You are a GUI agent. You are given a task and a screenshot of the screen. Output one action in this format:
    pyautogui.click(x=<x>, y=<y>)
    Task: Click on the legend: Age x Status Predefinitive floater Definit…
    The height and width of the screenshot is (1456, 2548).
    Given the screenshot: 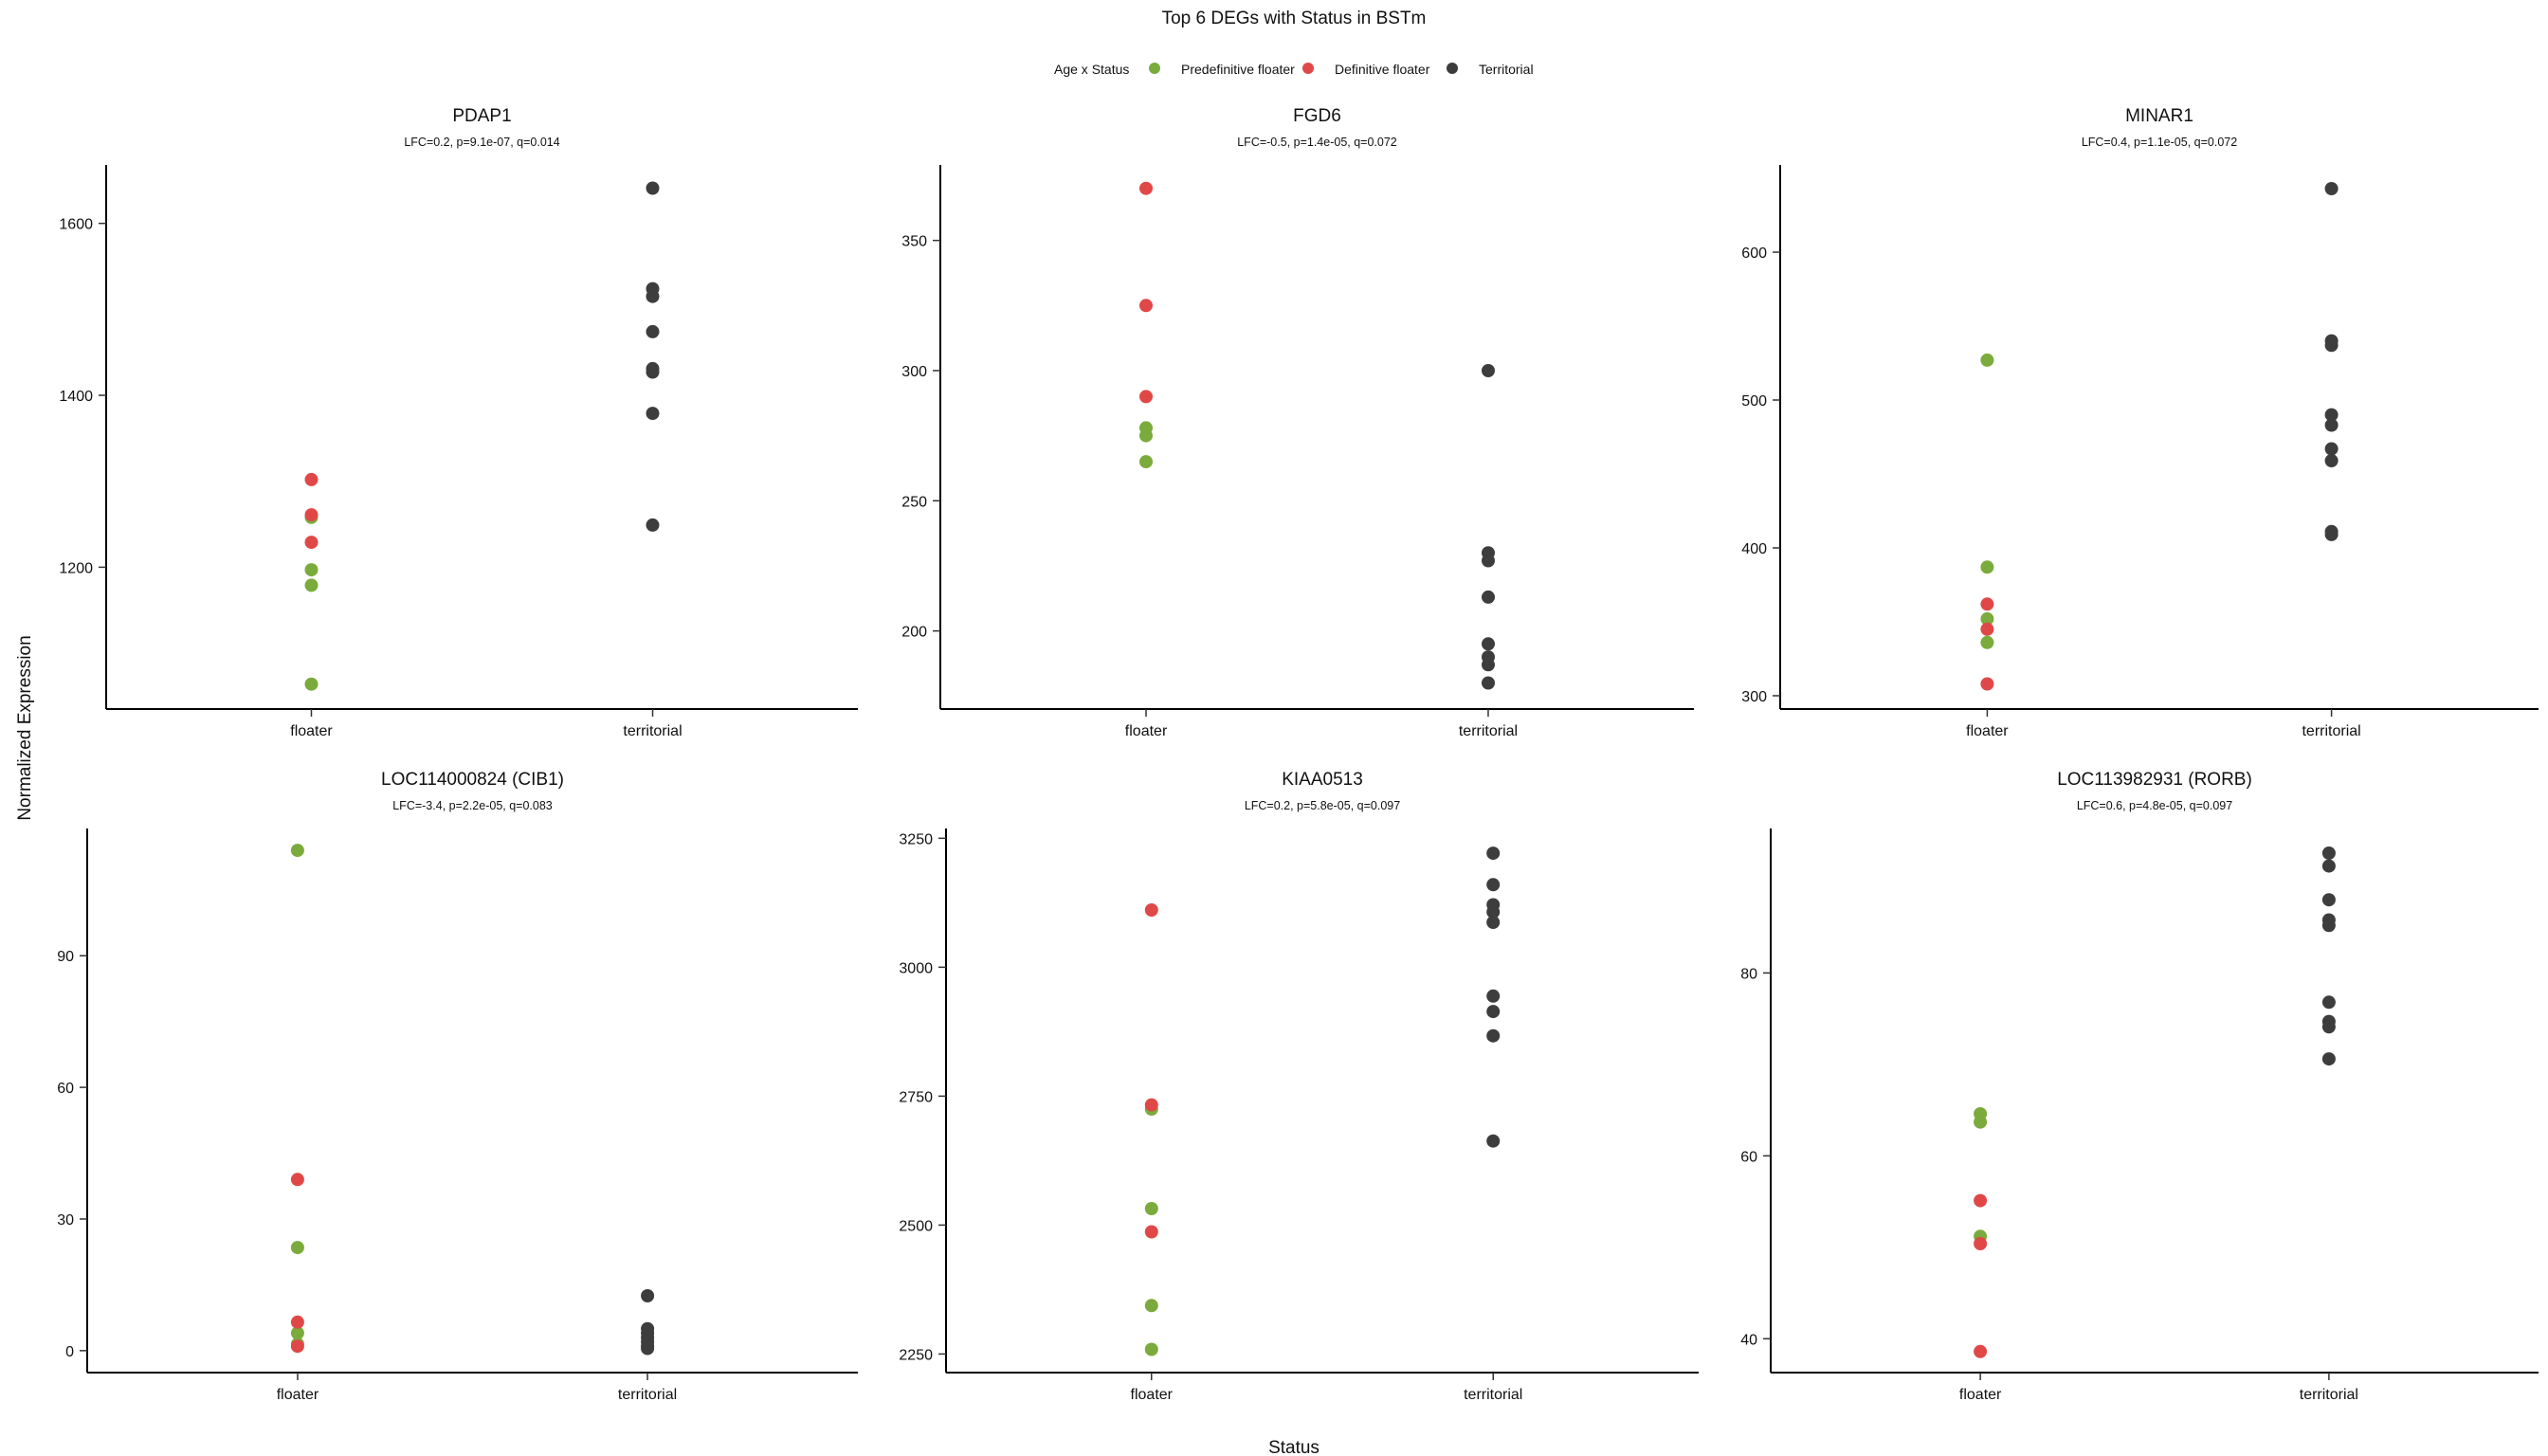 What is the action you would take?
    pyautogui.click(x=1294, y=69)
    